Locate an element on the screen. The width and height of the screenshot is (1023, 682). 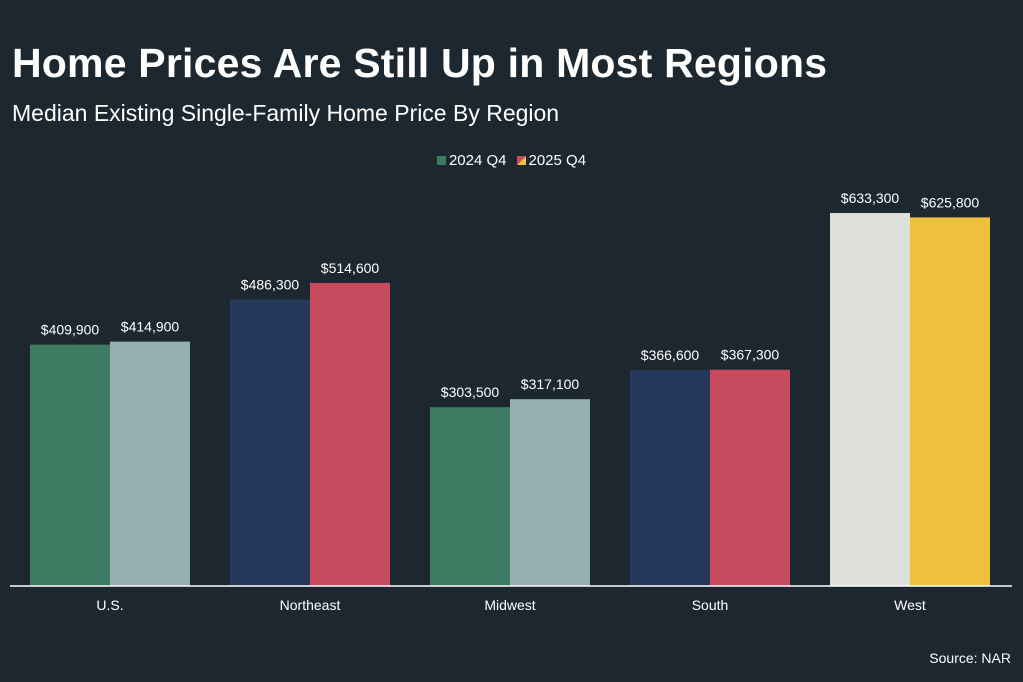
data-label-midwest-2024-q4: $303,500 is located at coordinates (470, 392).